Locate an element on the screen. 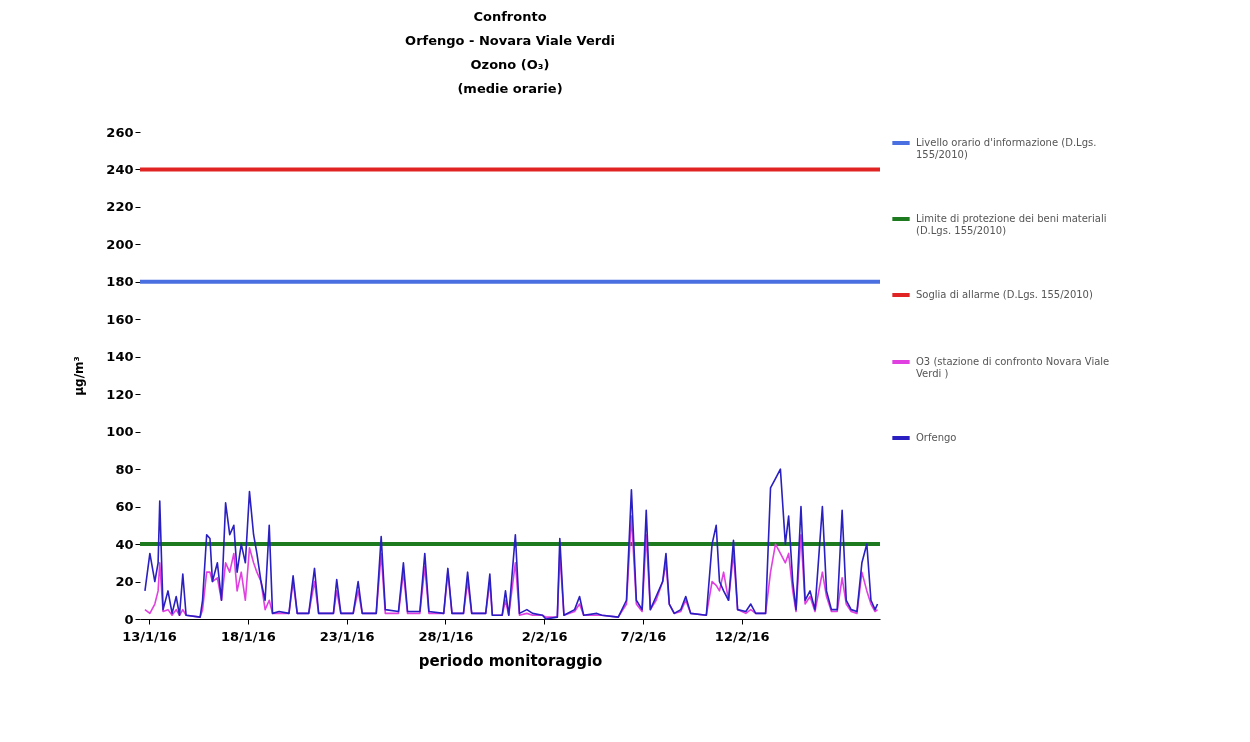 The height and width of the screenshot is (742, 1250). x-tick-label: 13/1/16 is located at coordinates (149, 636).